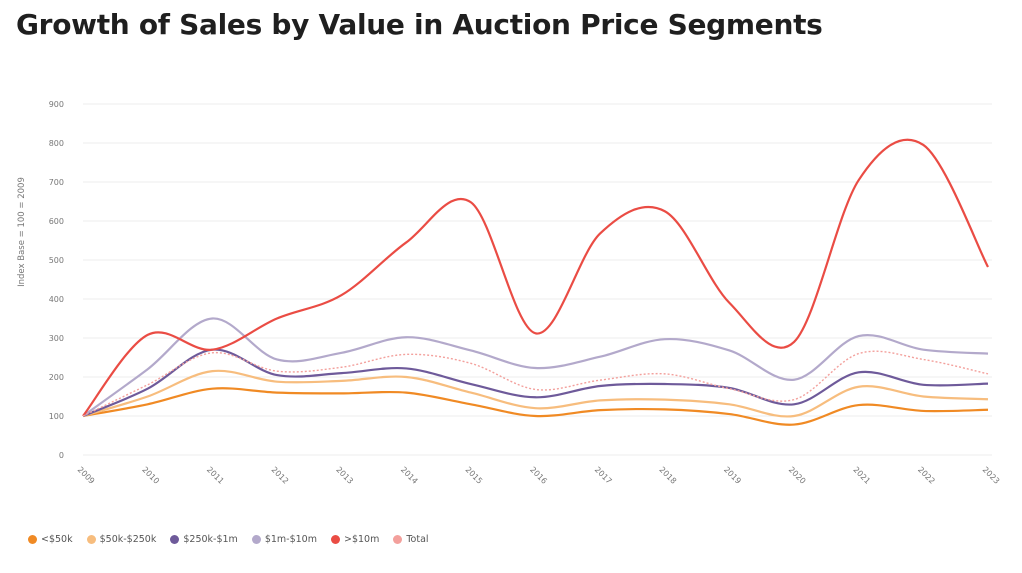 The height and width of the screenshot is (573, 1022). I want to click on legend-item: Total, so click(411, 539).